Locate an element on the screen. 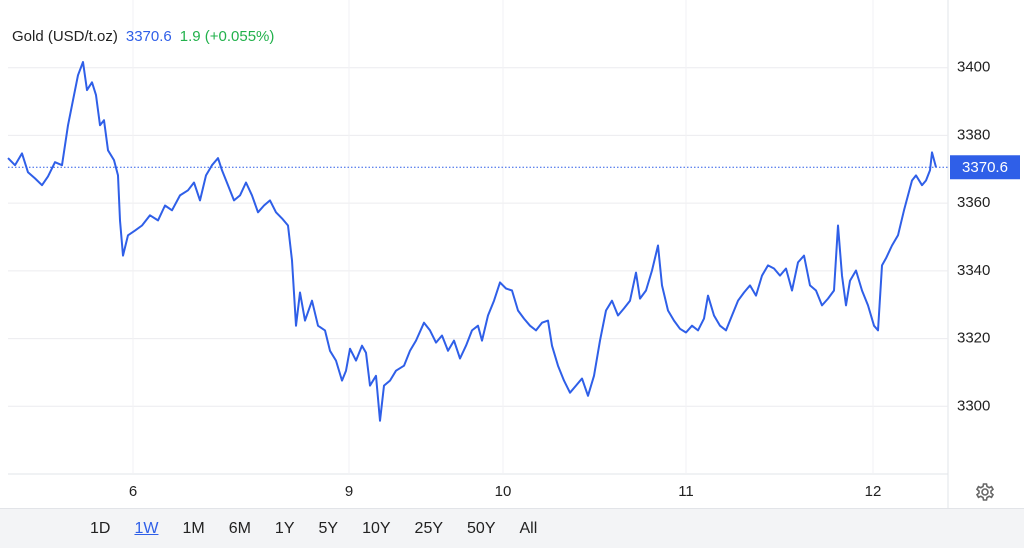  last-price-box is located at coordinates (985, 167).